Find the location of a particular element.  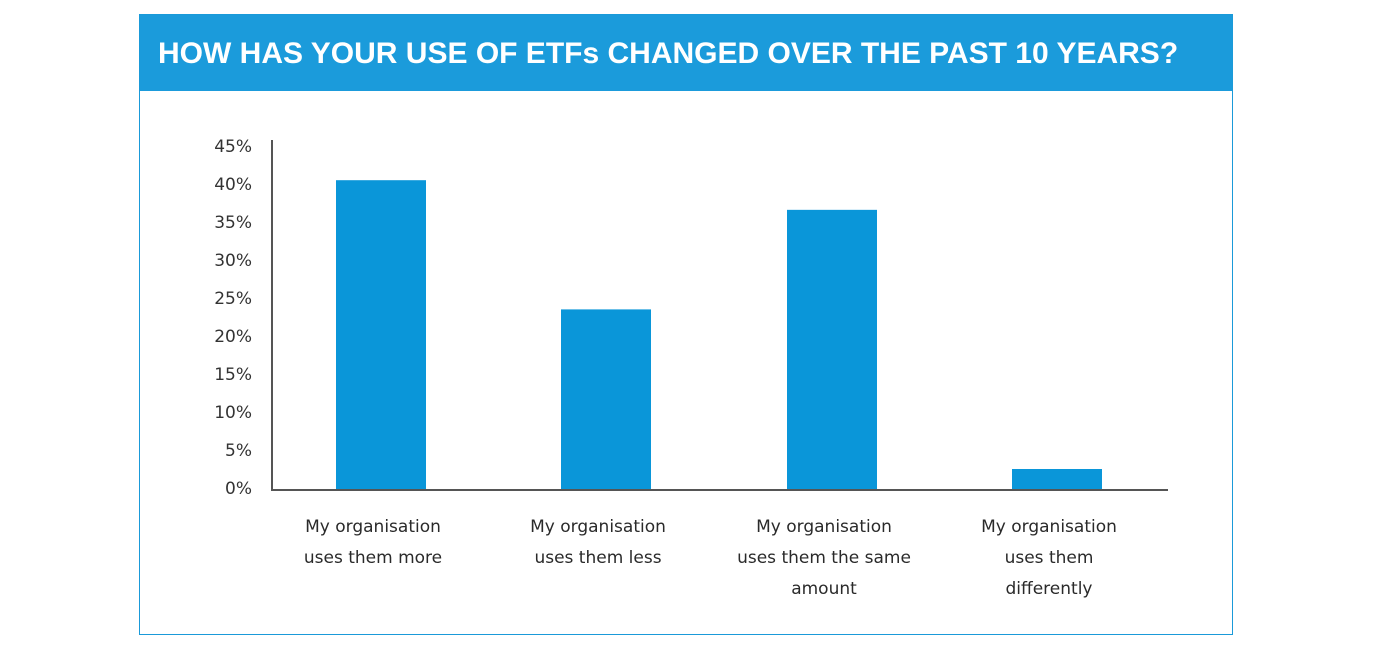

category-label-line: uses them less is located at coordinates (597, 558).